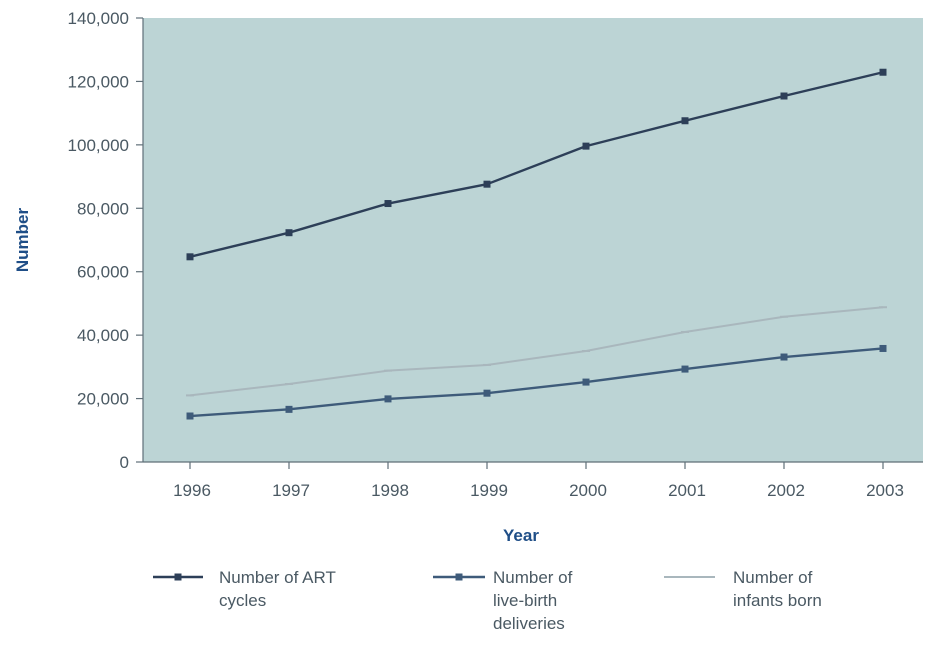 This screenshot has width=925, height=648. I want to click on y-tick-label: 40,000, so click(103, 335).